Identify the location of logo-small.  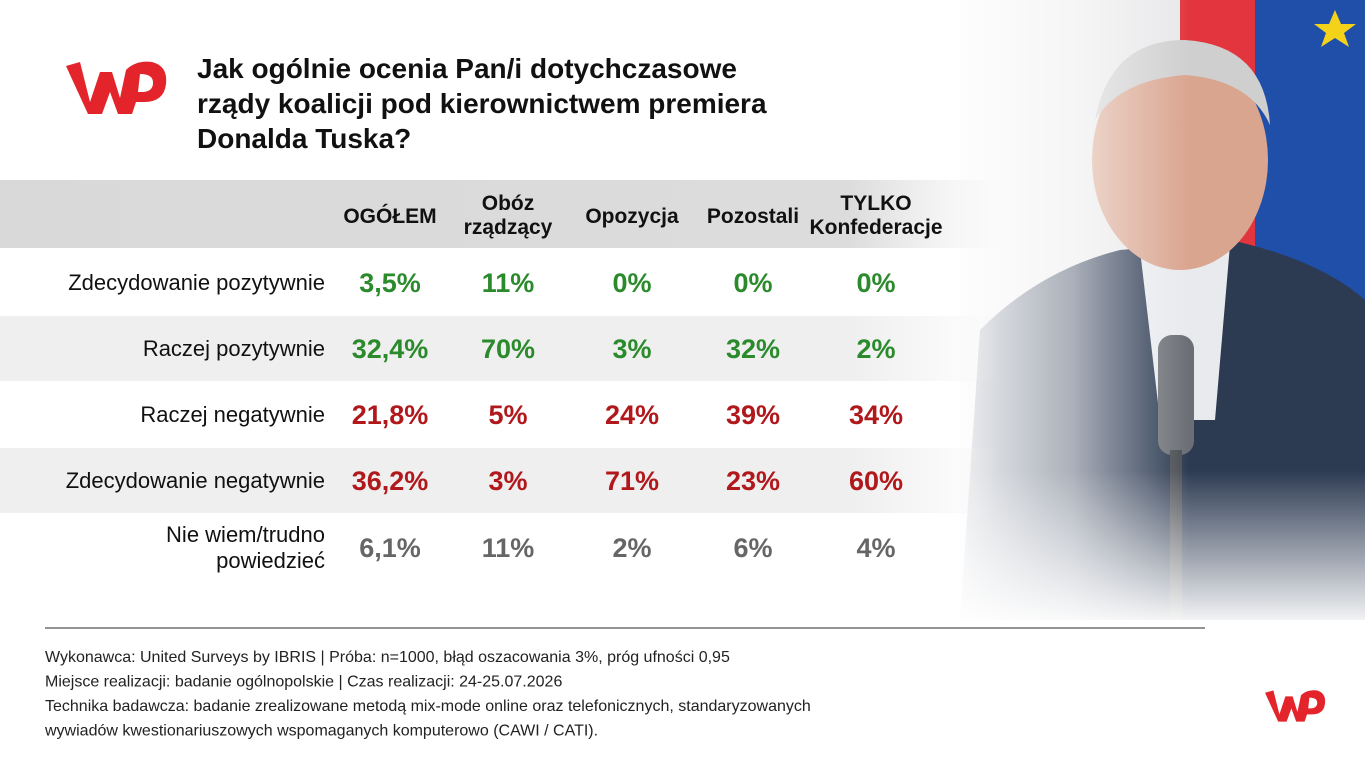
(1295, 706).